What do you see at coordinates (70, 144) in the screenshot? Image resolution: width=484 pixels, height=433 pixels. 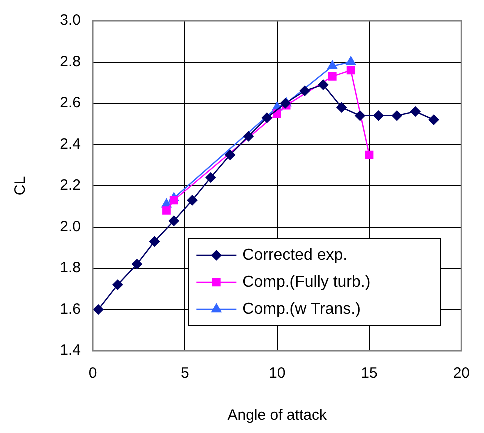 I see `y-tick-label: 2.4` at bounding box center [70, 144].